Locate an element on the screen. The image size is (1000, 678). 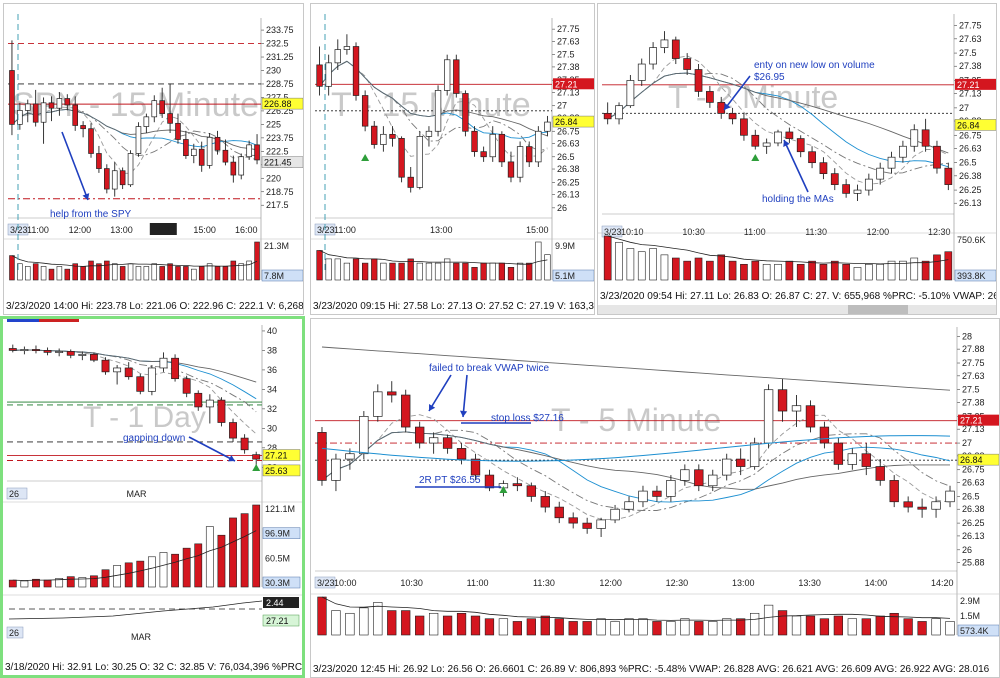
close-price-tag-bg is located at coordinates (282, 162).